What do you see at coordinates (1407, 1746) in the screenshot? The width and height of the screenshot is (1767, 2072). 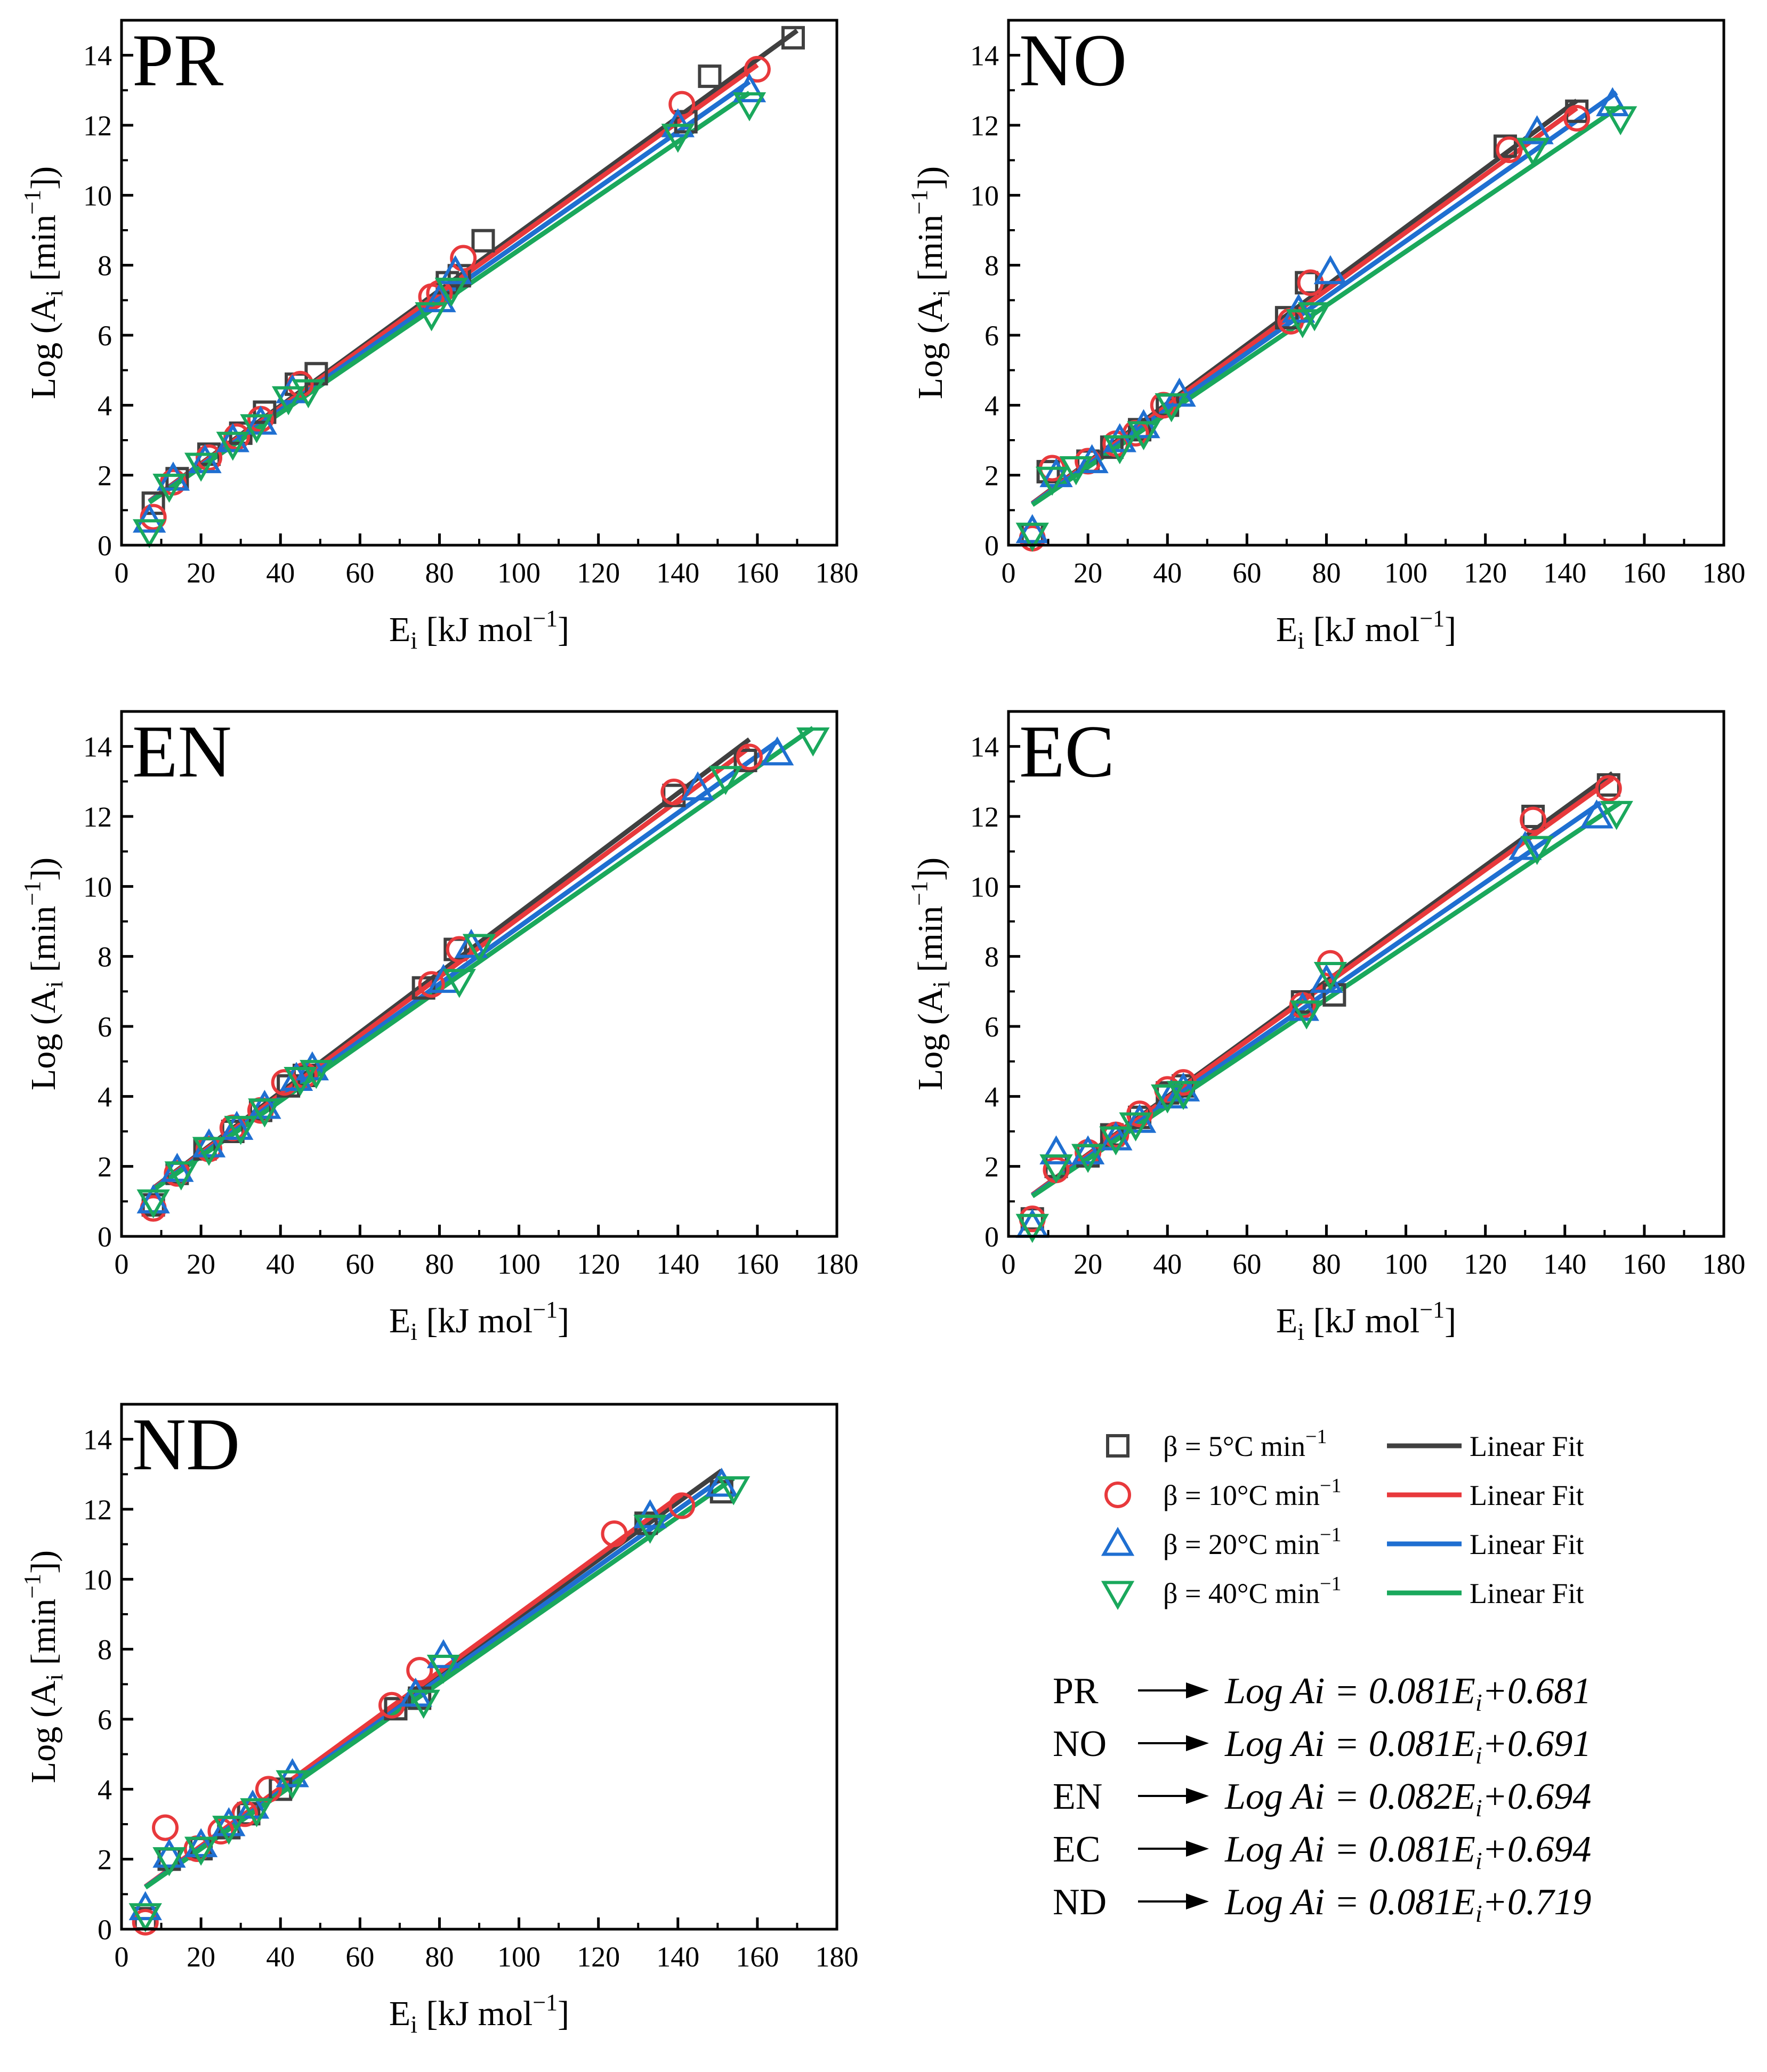 I see `equation-text: Log Ai = 0.081Ei+0.691` at bounding box center [1407, 1746].